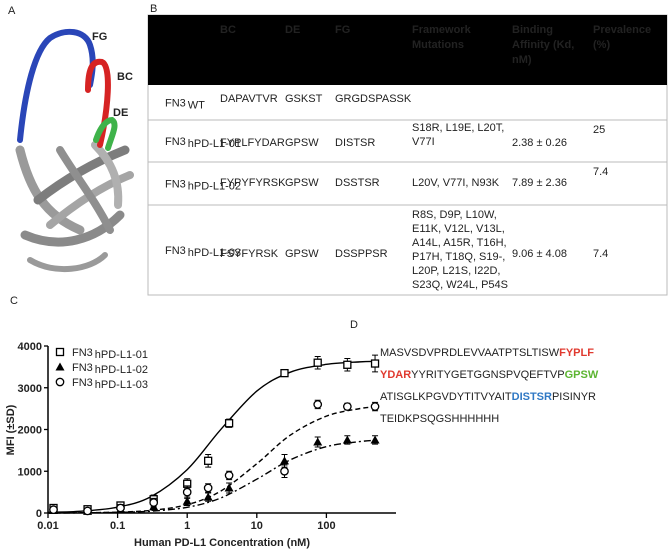 The image size is (668, 553). I want to click on table-cell: S23Q, W24L, P54S, so click(460, 285).